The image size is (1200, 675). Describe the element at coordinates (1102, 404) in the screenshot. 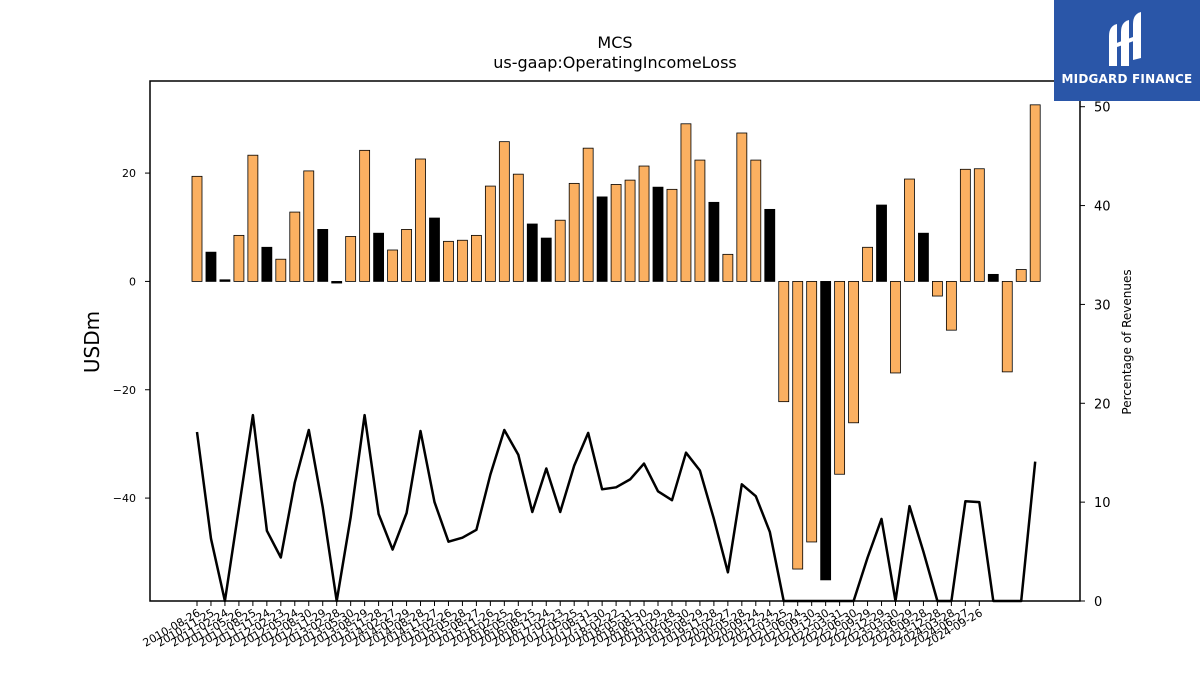

I see `y2-tick-label: 20` at that location.